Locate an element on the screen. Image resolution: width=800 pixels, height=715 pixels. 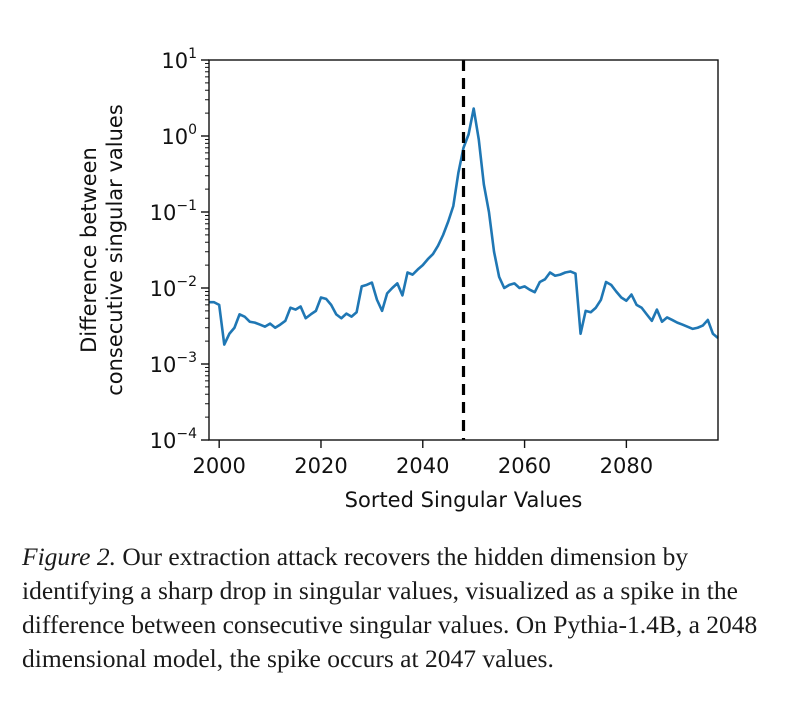
x-axis-title: Sorted Singular Values is located at coordinates (464, 500).